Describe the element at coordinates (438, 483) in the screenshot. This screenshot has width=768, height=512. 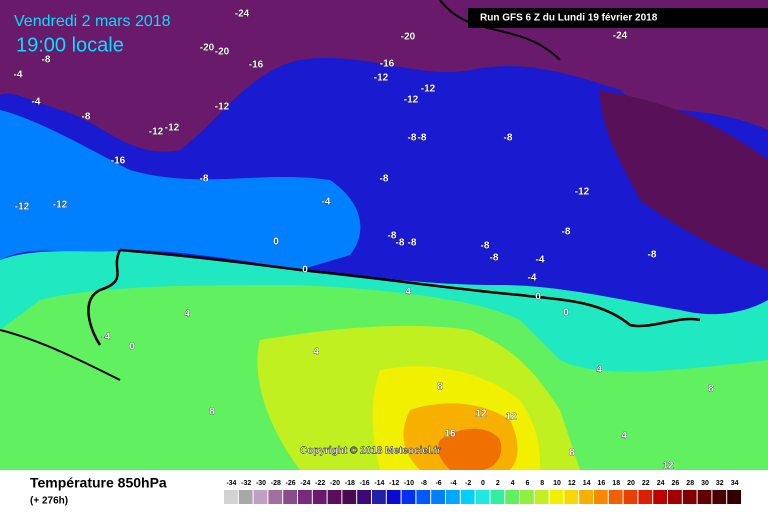
I see `legend-label: -6` at that location.